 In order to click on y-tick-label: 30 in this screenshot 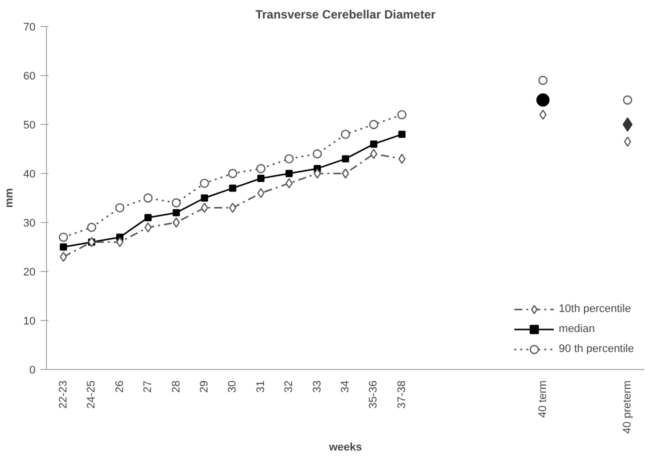, I will do `click(29, 224)`.